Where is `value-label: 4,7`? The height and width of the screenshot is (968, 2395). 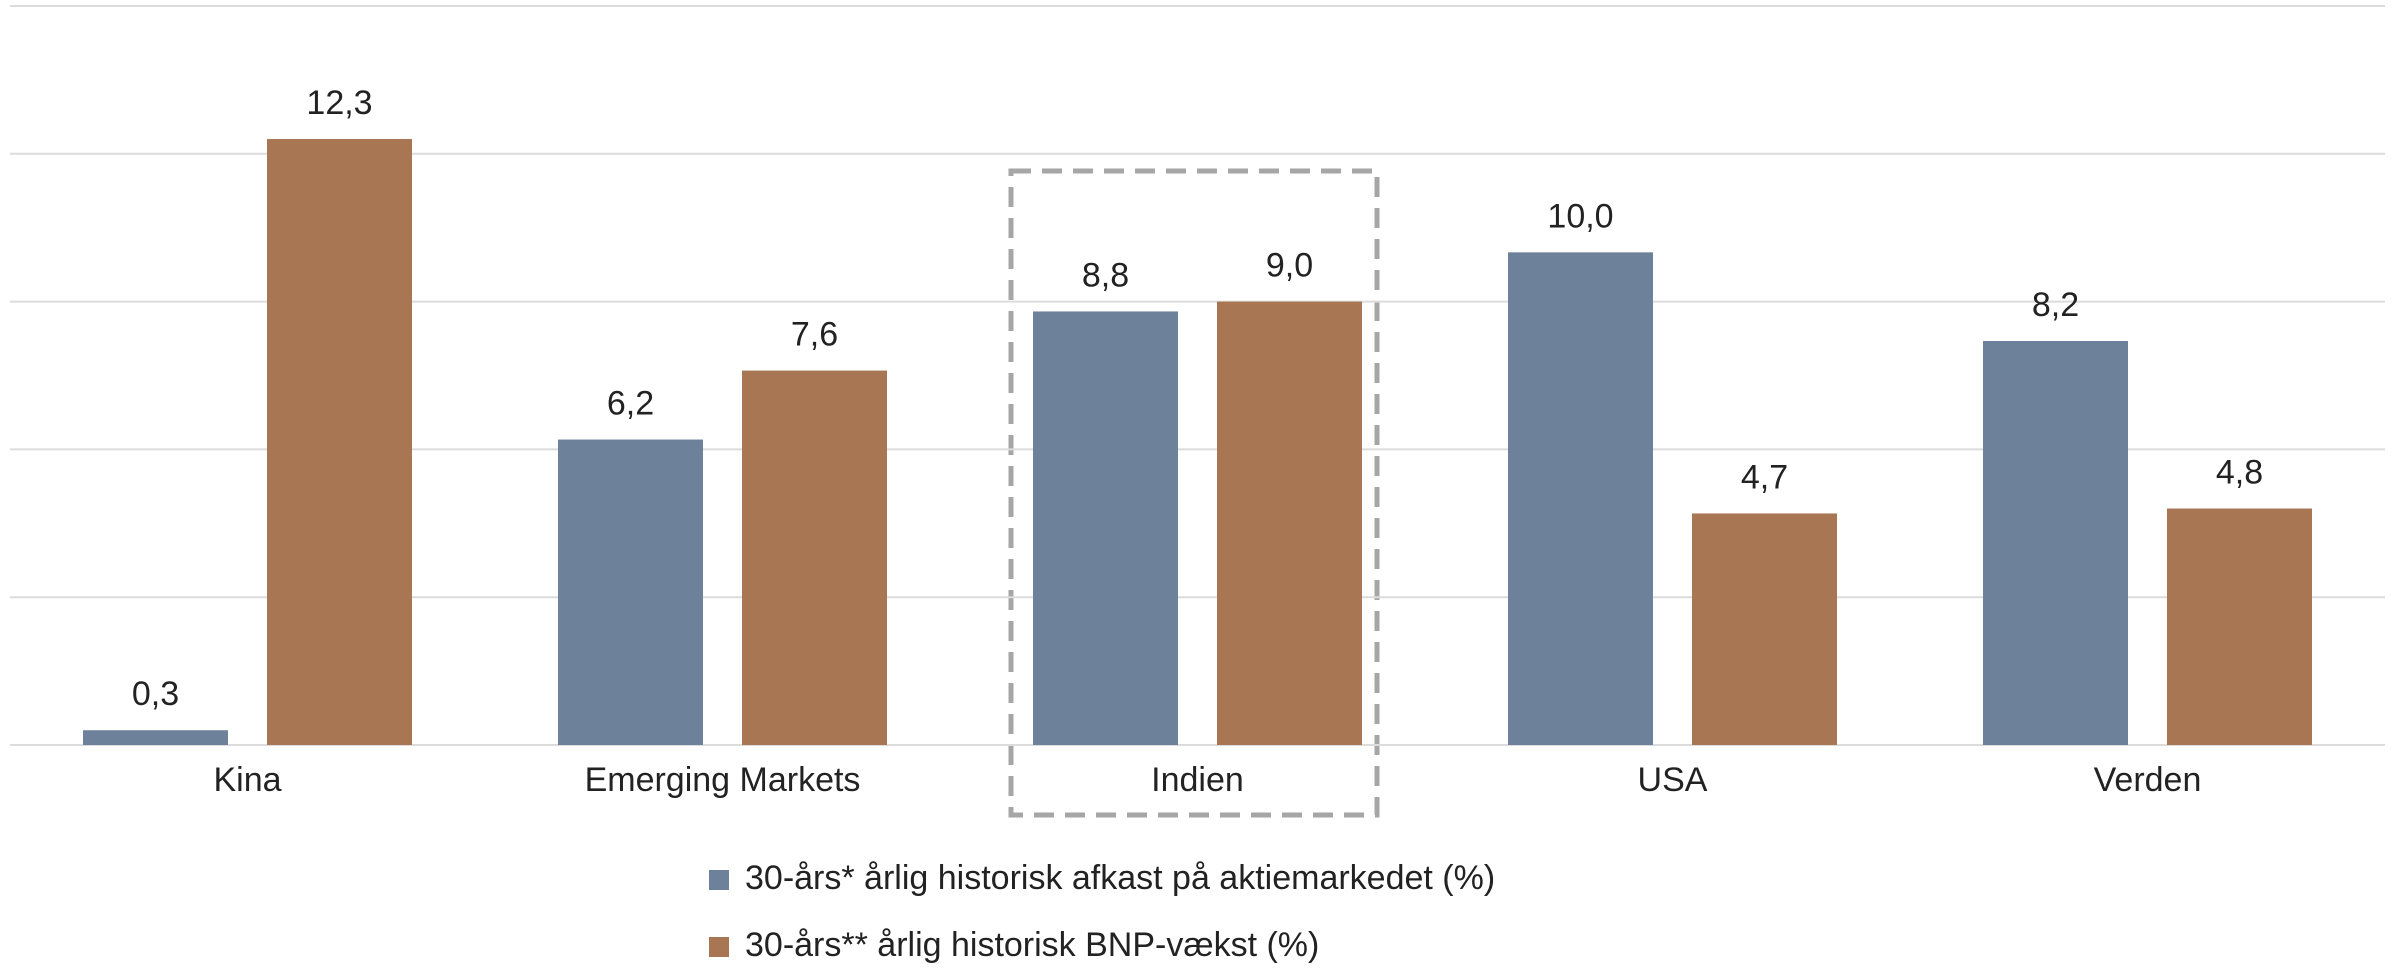
value-label: 4,7 is located at coordinates (1764, 477).